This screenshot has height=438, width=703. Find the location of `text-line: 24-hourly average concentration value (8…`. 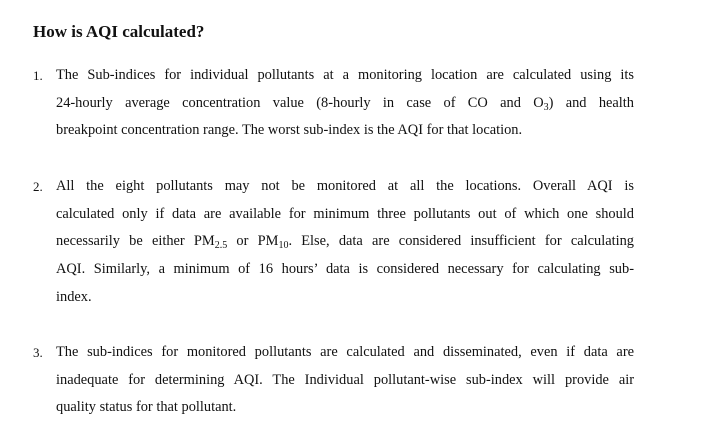

text-line: 24-hourly average concentration value (8… is located at coordinates (345, 104).